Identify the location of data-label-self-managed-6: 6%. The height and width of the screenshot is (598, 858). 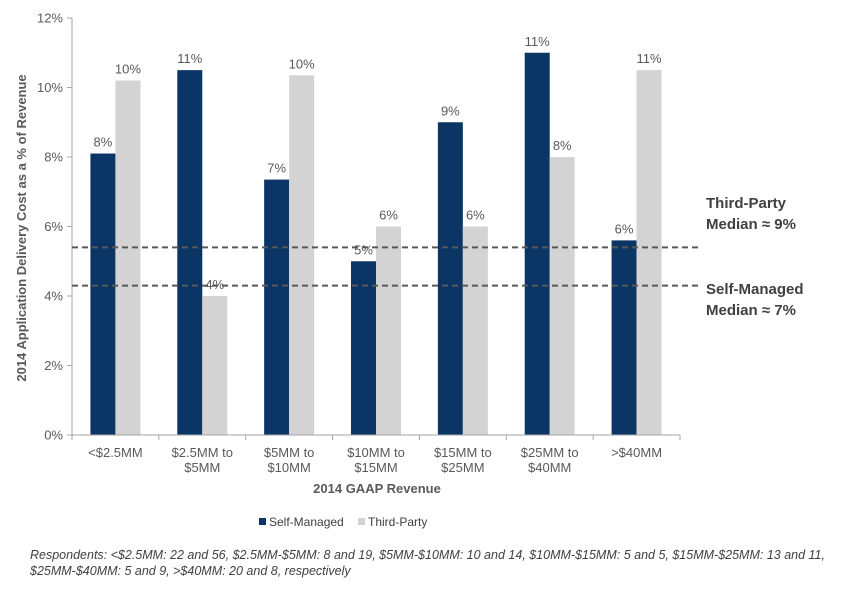
(624, 228).